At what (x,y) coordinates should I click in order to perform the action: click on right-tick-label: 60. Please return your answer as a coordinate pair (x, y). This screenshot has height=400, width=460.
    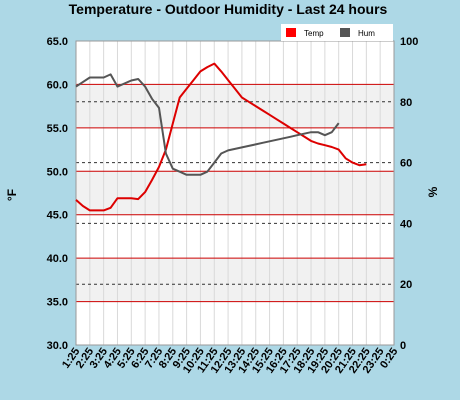
    Looking at the image, I should click on (406, 164).